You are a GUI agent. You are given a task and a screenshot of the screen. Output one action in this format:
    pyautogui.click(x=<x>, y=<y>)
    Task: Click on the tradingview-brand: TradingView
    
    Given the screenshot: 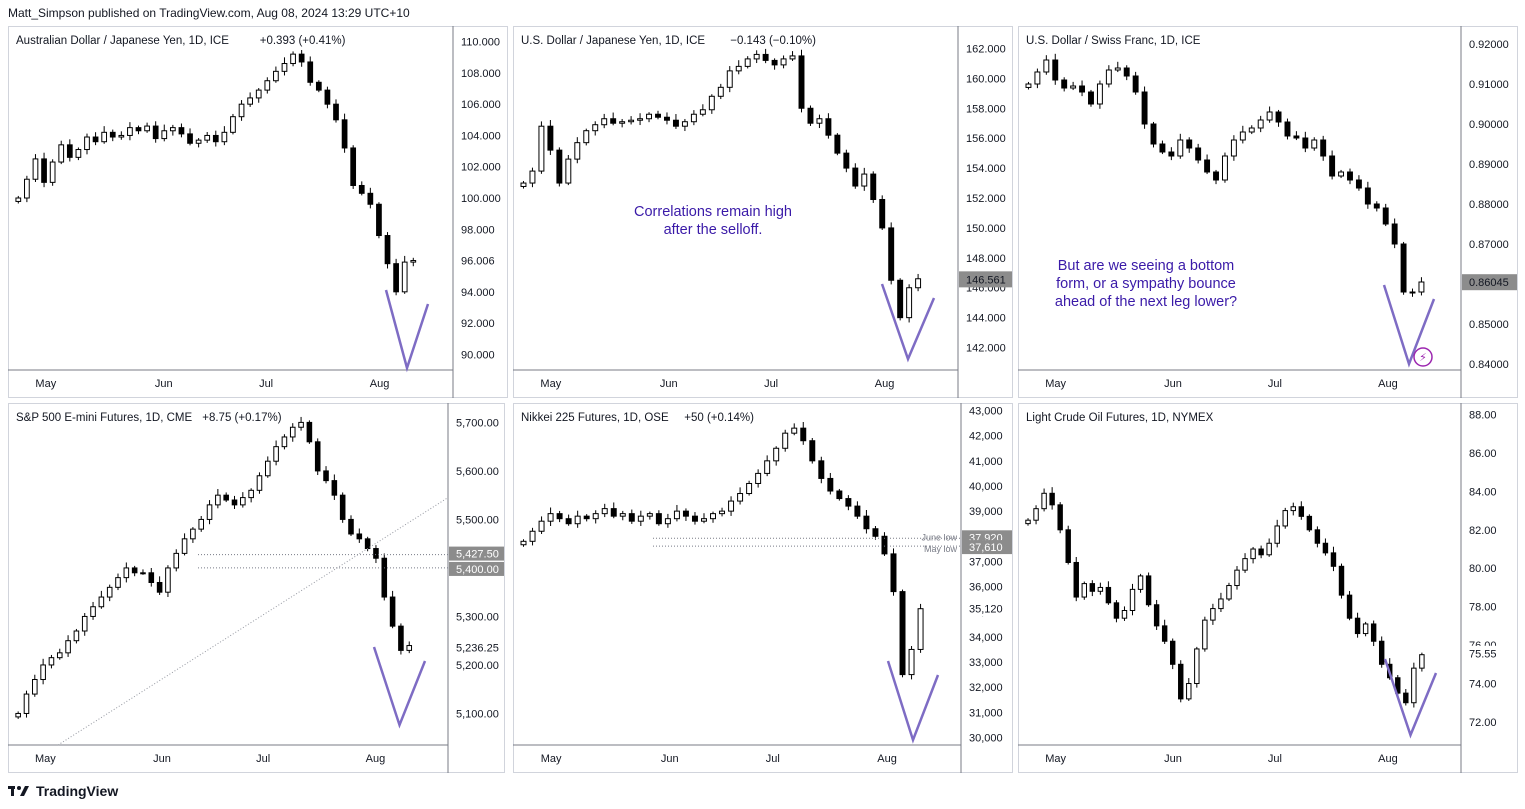 What is the action you would take?
    pyautogui.click(x=77, y=791)
    